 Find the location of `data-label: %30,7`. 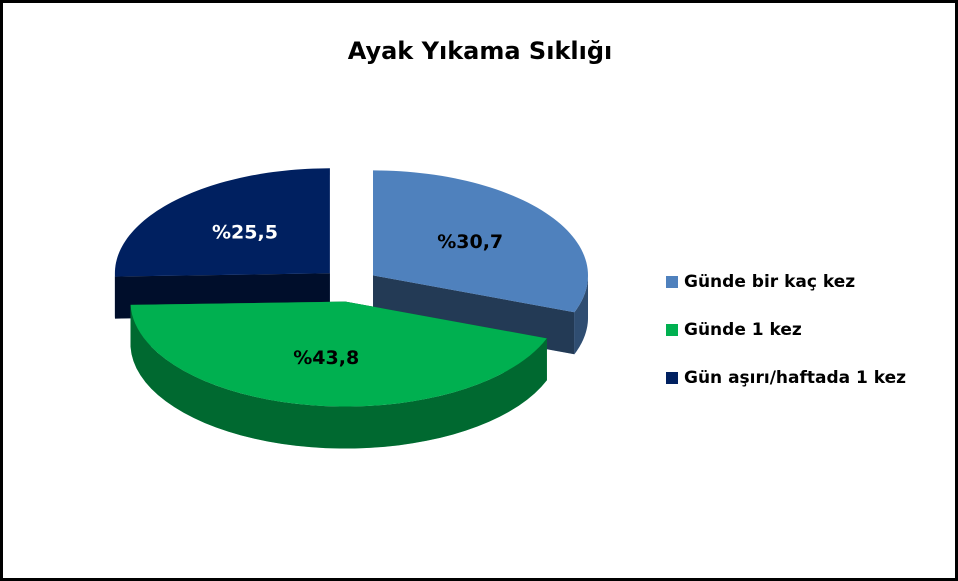

data-label: %30,7 is located at coordinates (470, 242).